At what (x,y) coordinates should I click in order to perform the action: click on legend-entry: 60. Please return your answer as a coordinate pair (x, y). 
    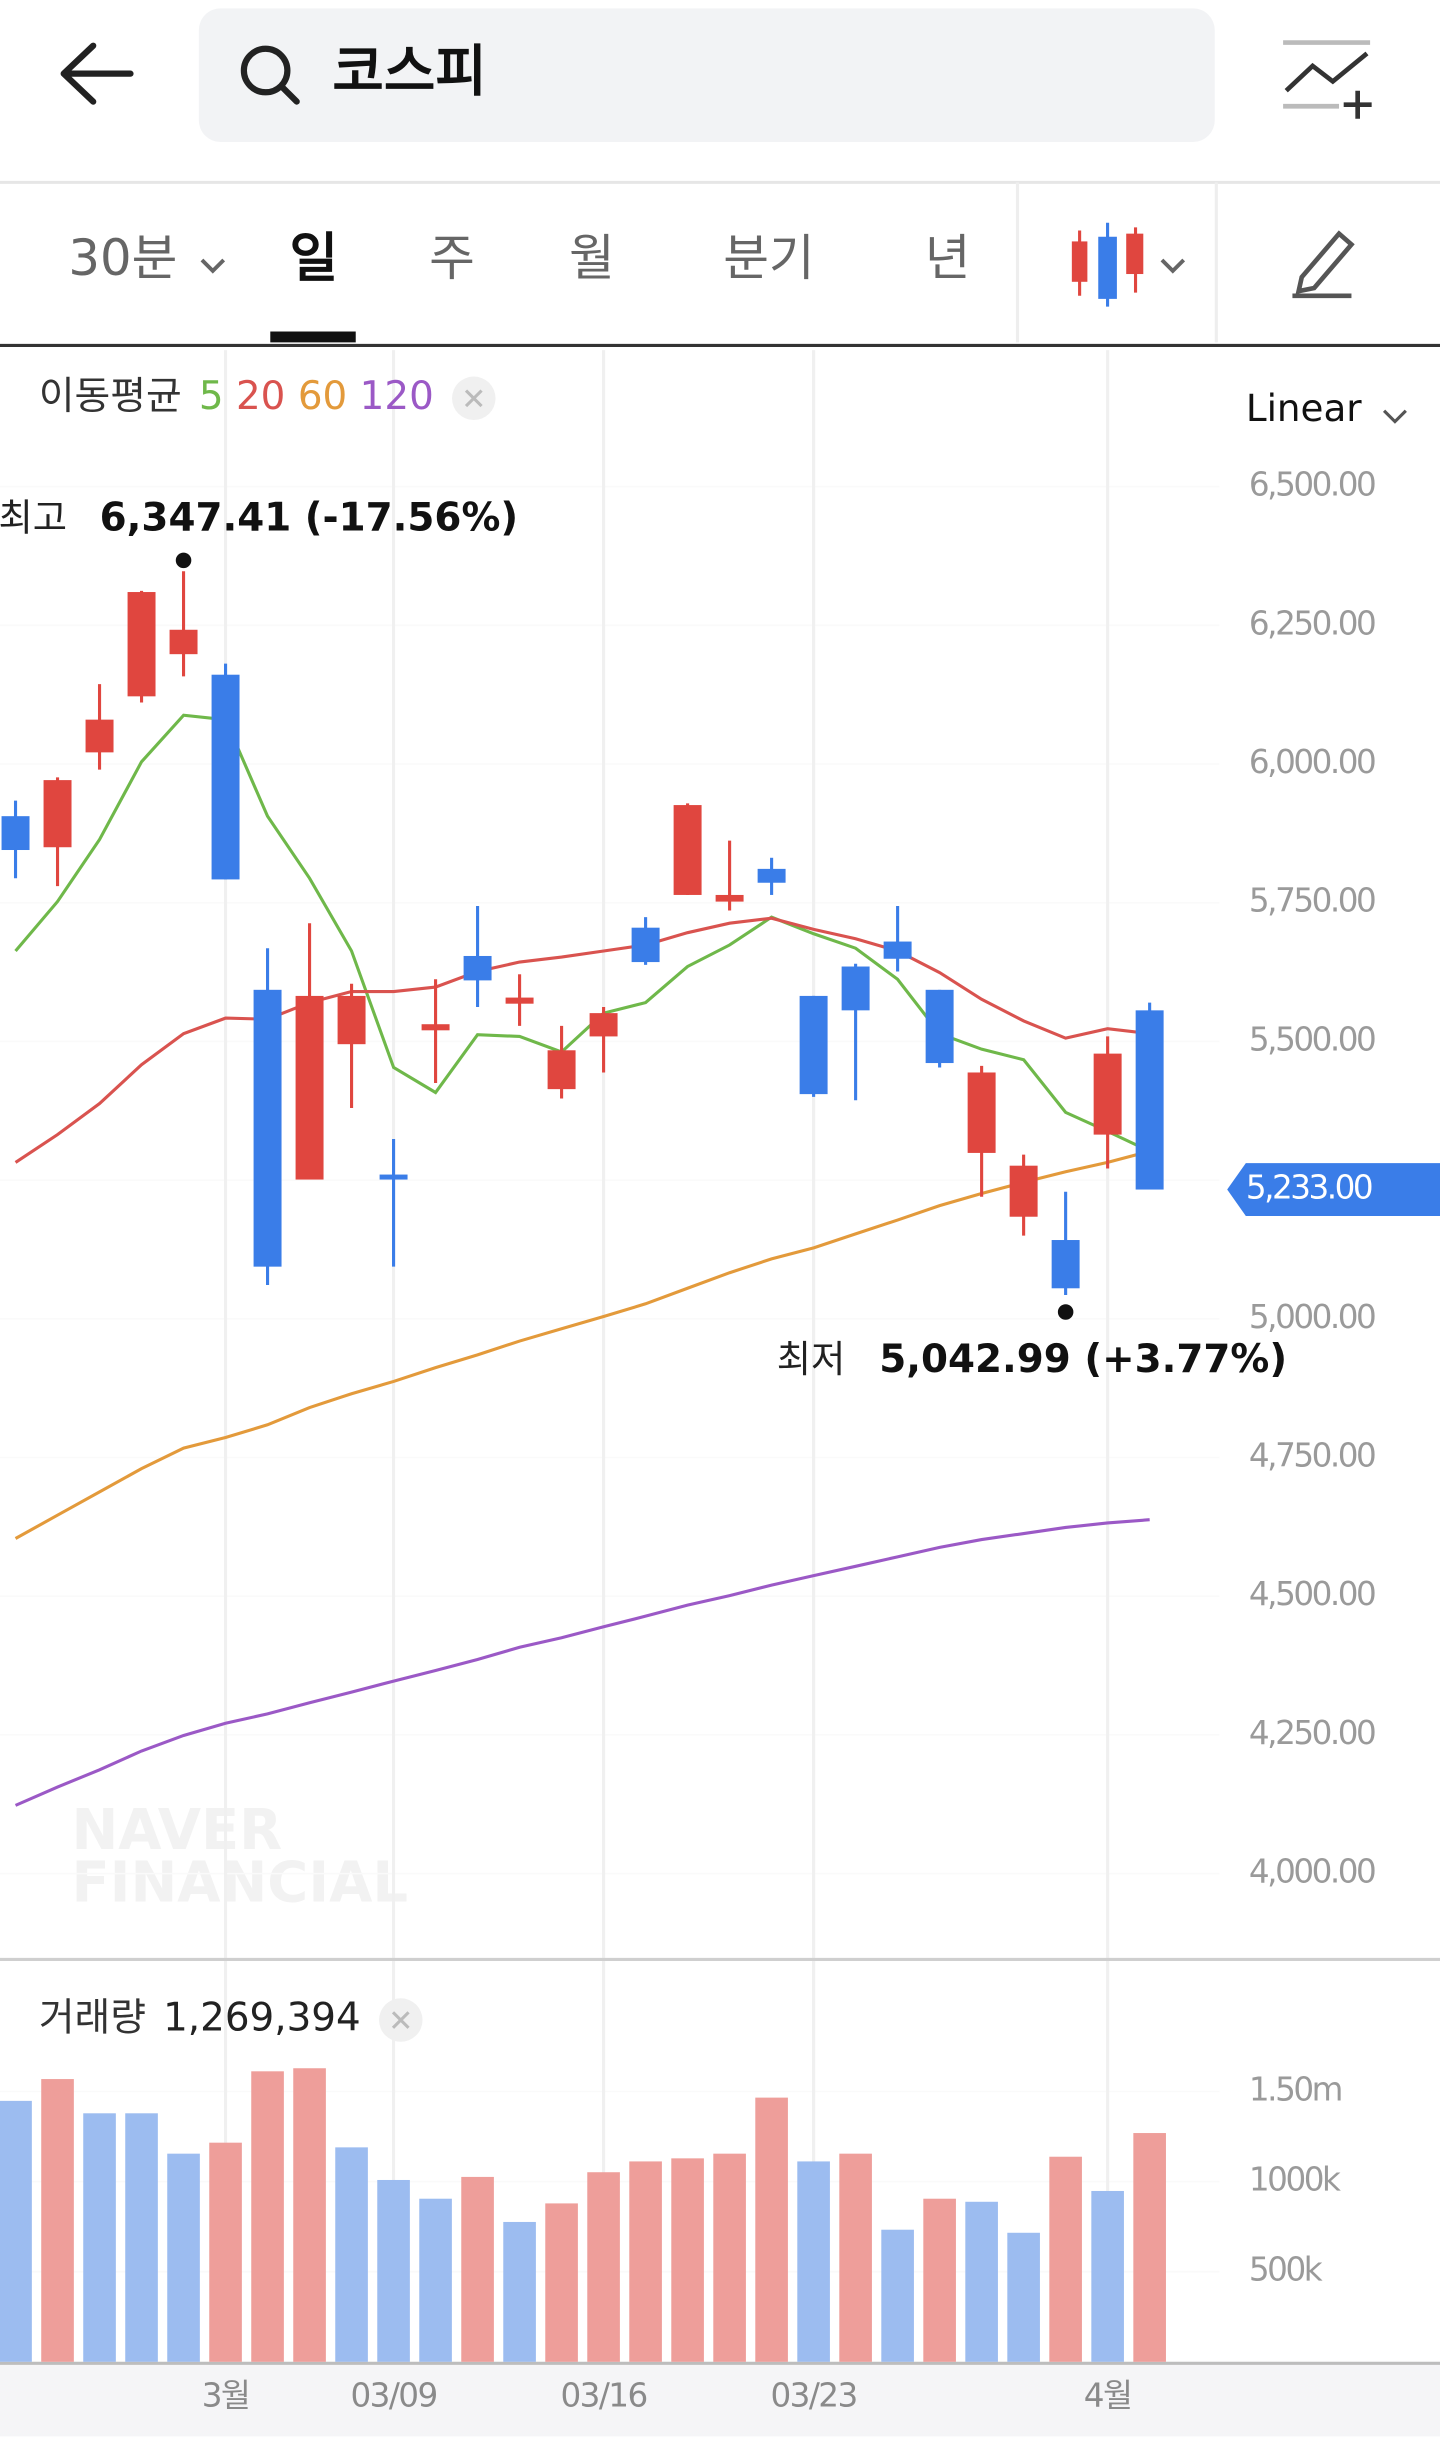
    Looking at the image, I should click on (322, 396).